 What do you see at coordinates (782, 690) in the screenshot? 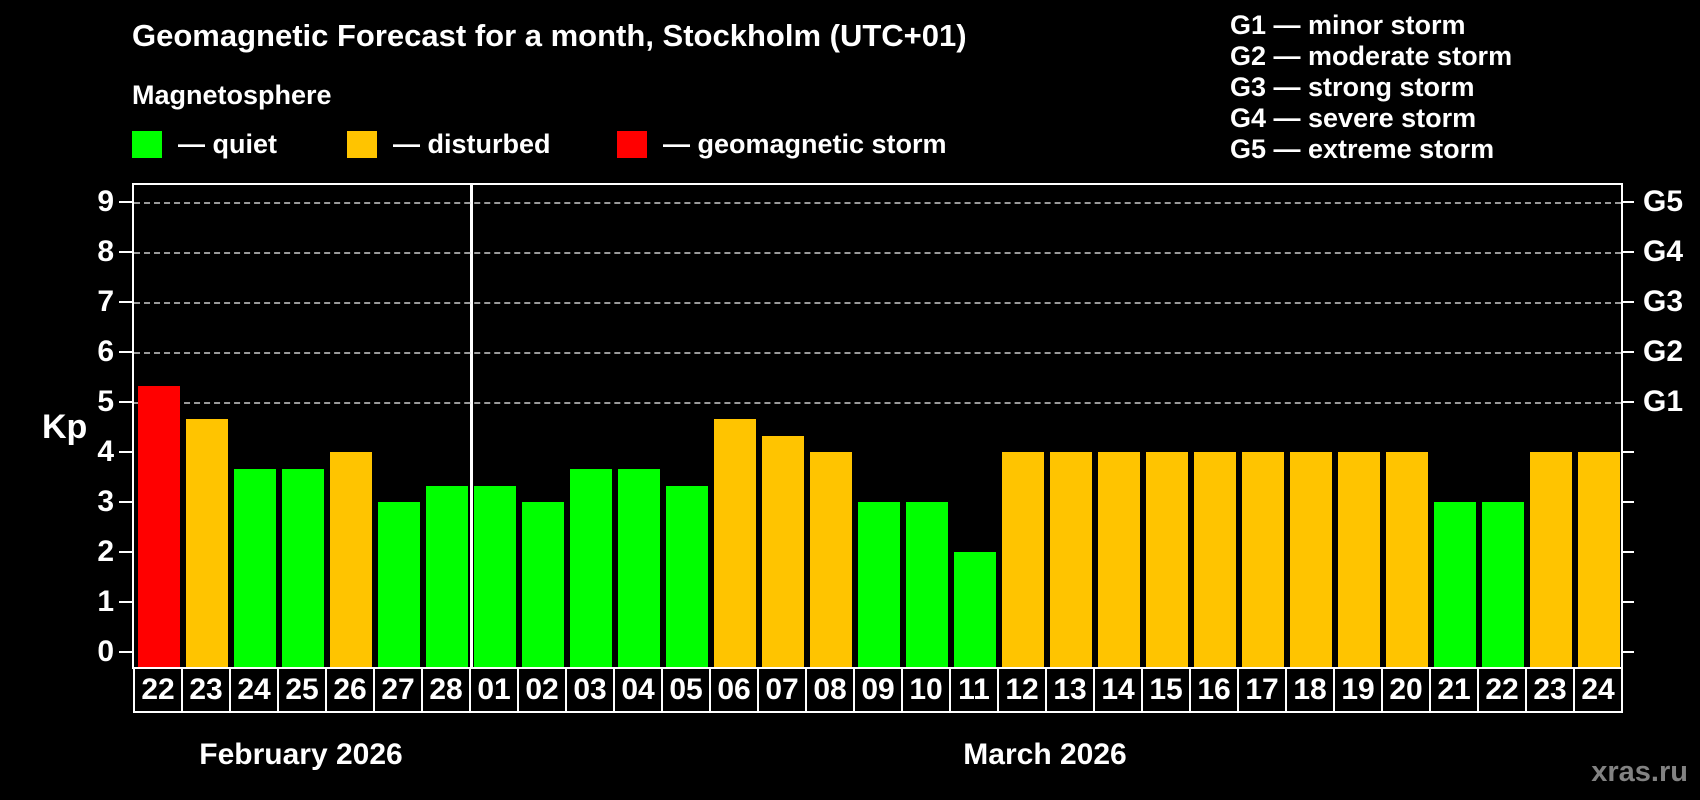
I see `day-label-box: 07` at bounding box center [782, 690].